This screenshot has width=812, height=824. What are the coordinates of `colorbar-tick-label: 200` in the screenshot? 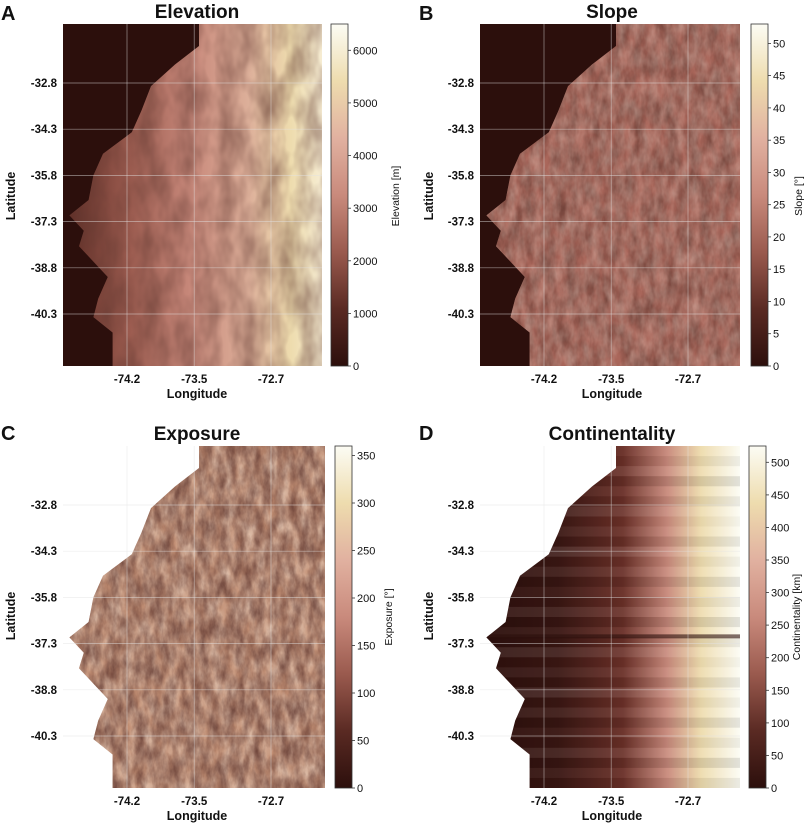 It's located at (366, 599).